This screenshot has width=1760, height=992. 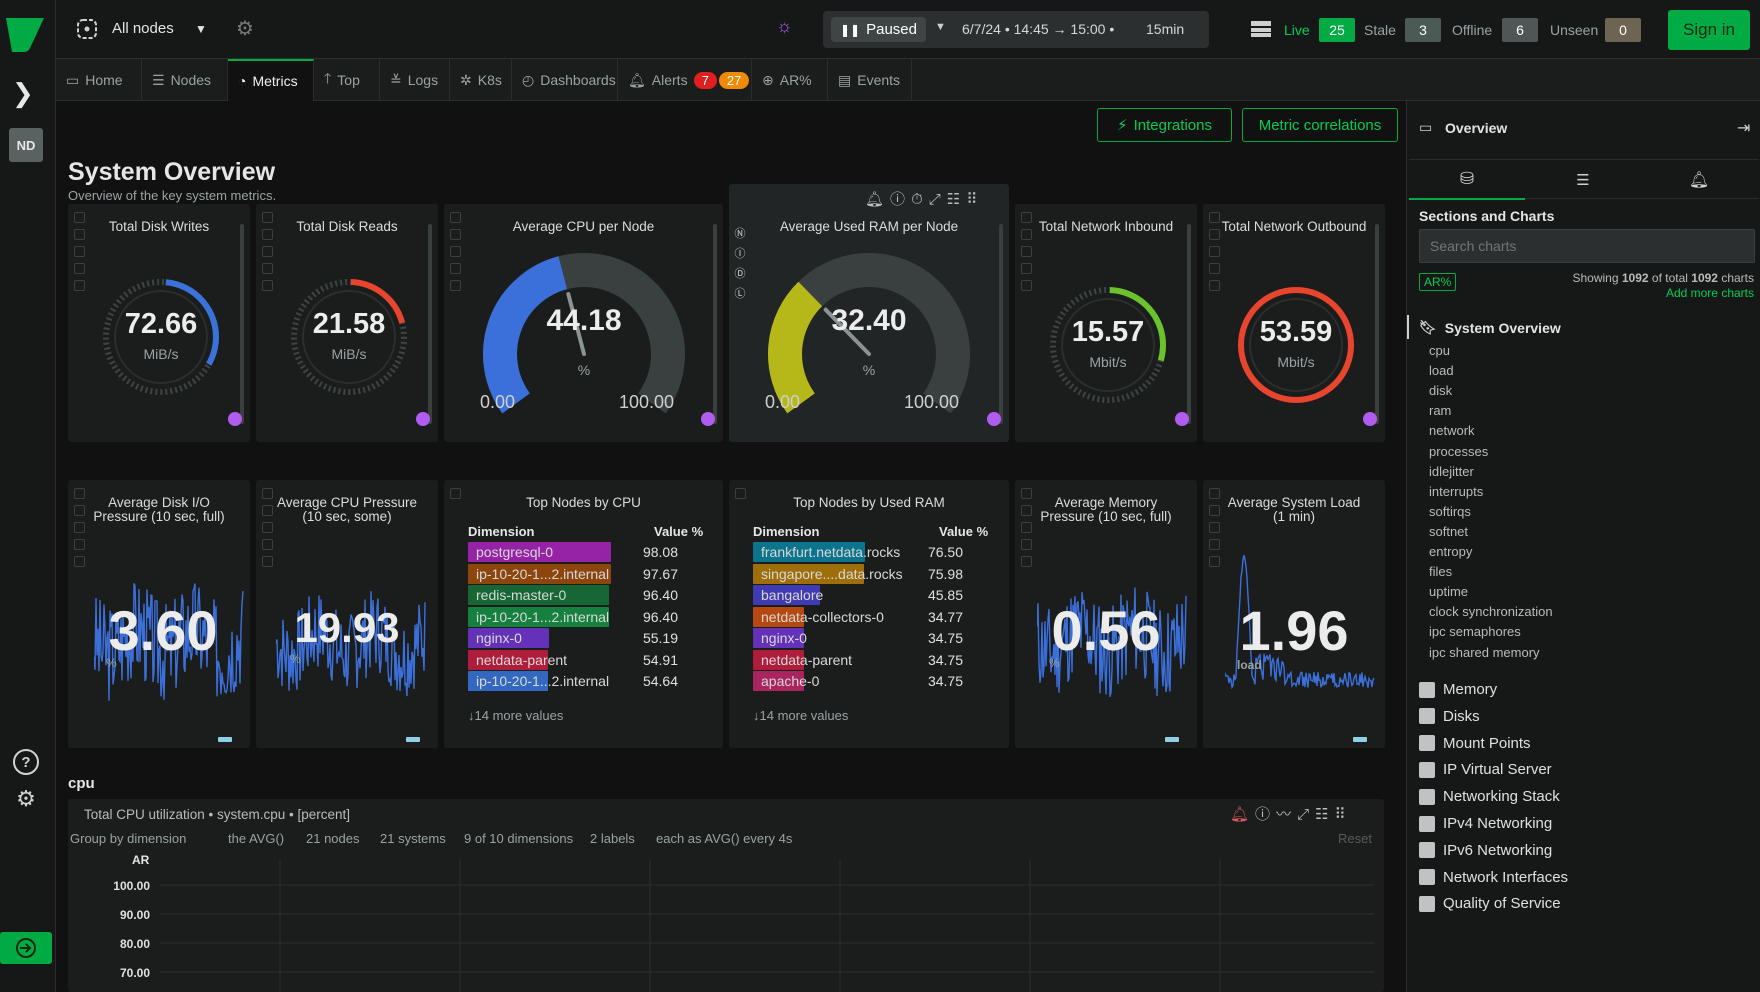 I want to click on add-more-charts-link: Add more charts, so click(x=1709, y=293).